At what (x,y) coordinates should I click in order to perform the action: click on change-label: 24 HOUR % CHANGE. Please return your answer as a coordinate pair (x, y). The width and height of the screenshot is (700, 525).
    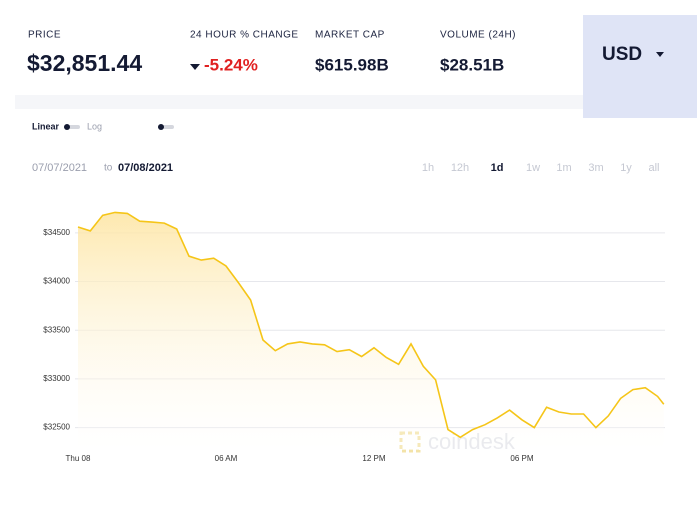
    Looking at the image, I should click on (244, 35).